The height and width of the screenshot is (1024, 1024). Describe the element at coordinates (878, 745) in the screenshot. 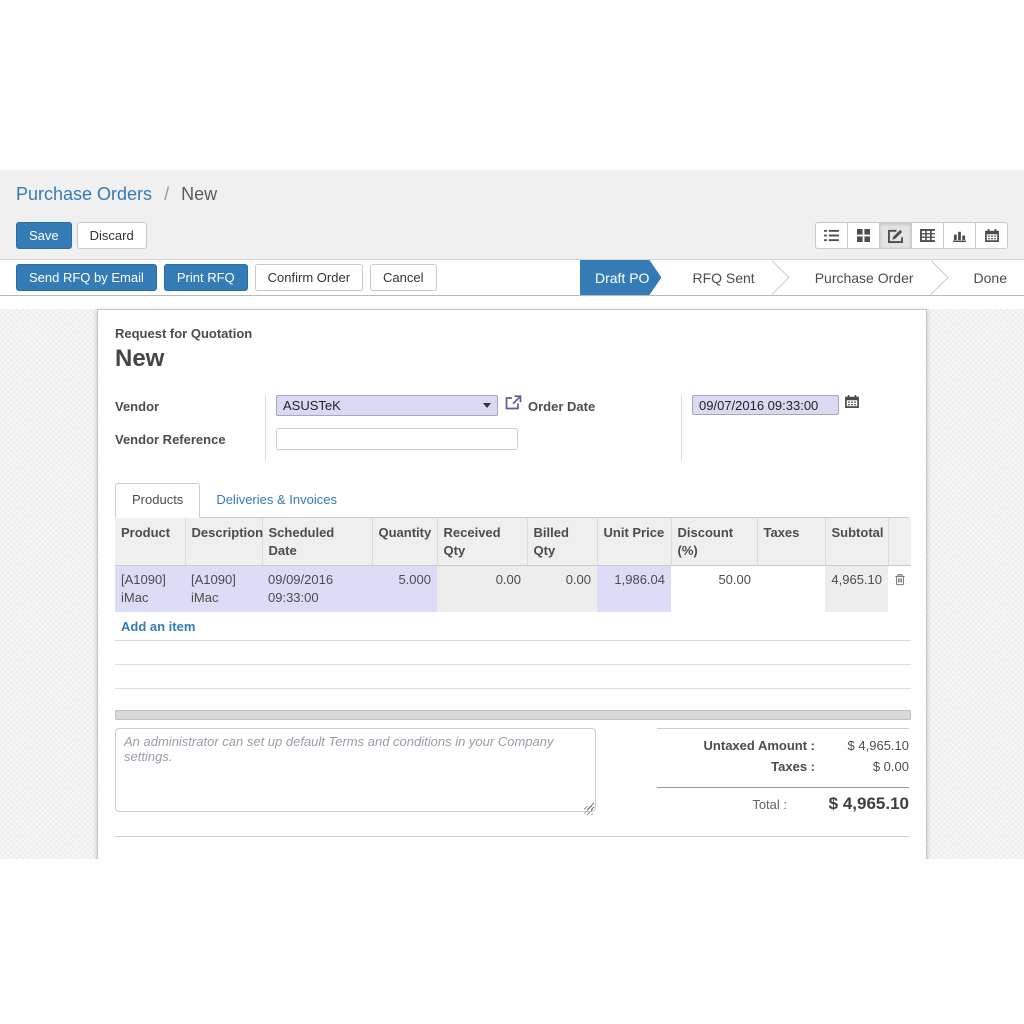

I see `untaxed-amount-value: $ 4,965.10` at that location.